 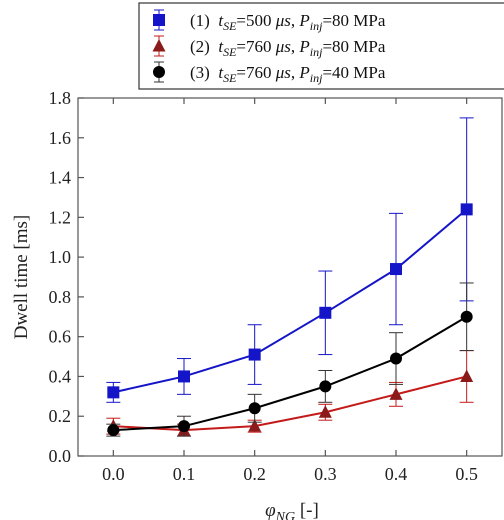 I want to click on x-tick-label: 0.1, so click(x=184, y=474).